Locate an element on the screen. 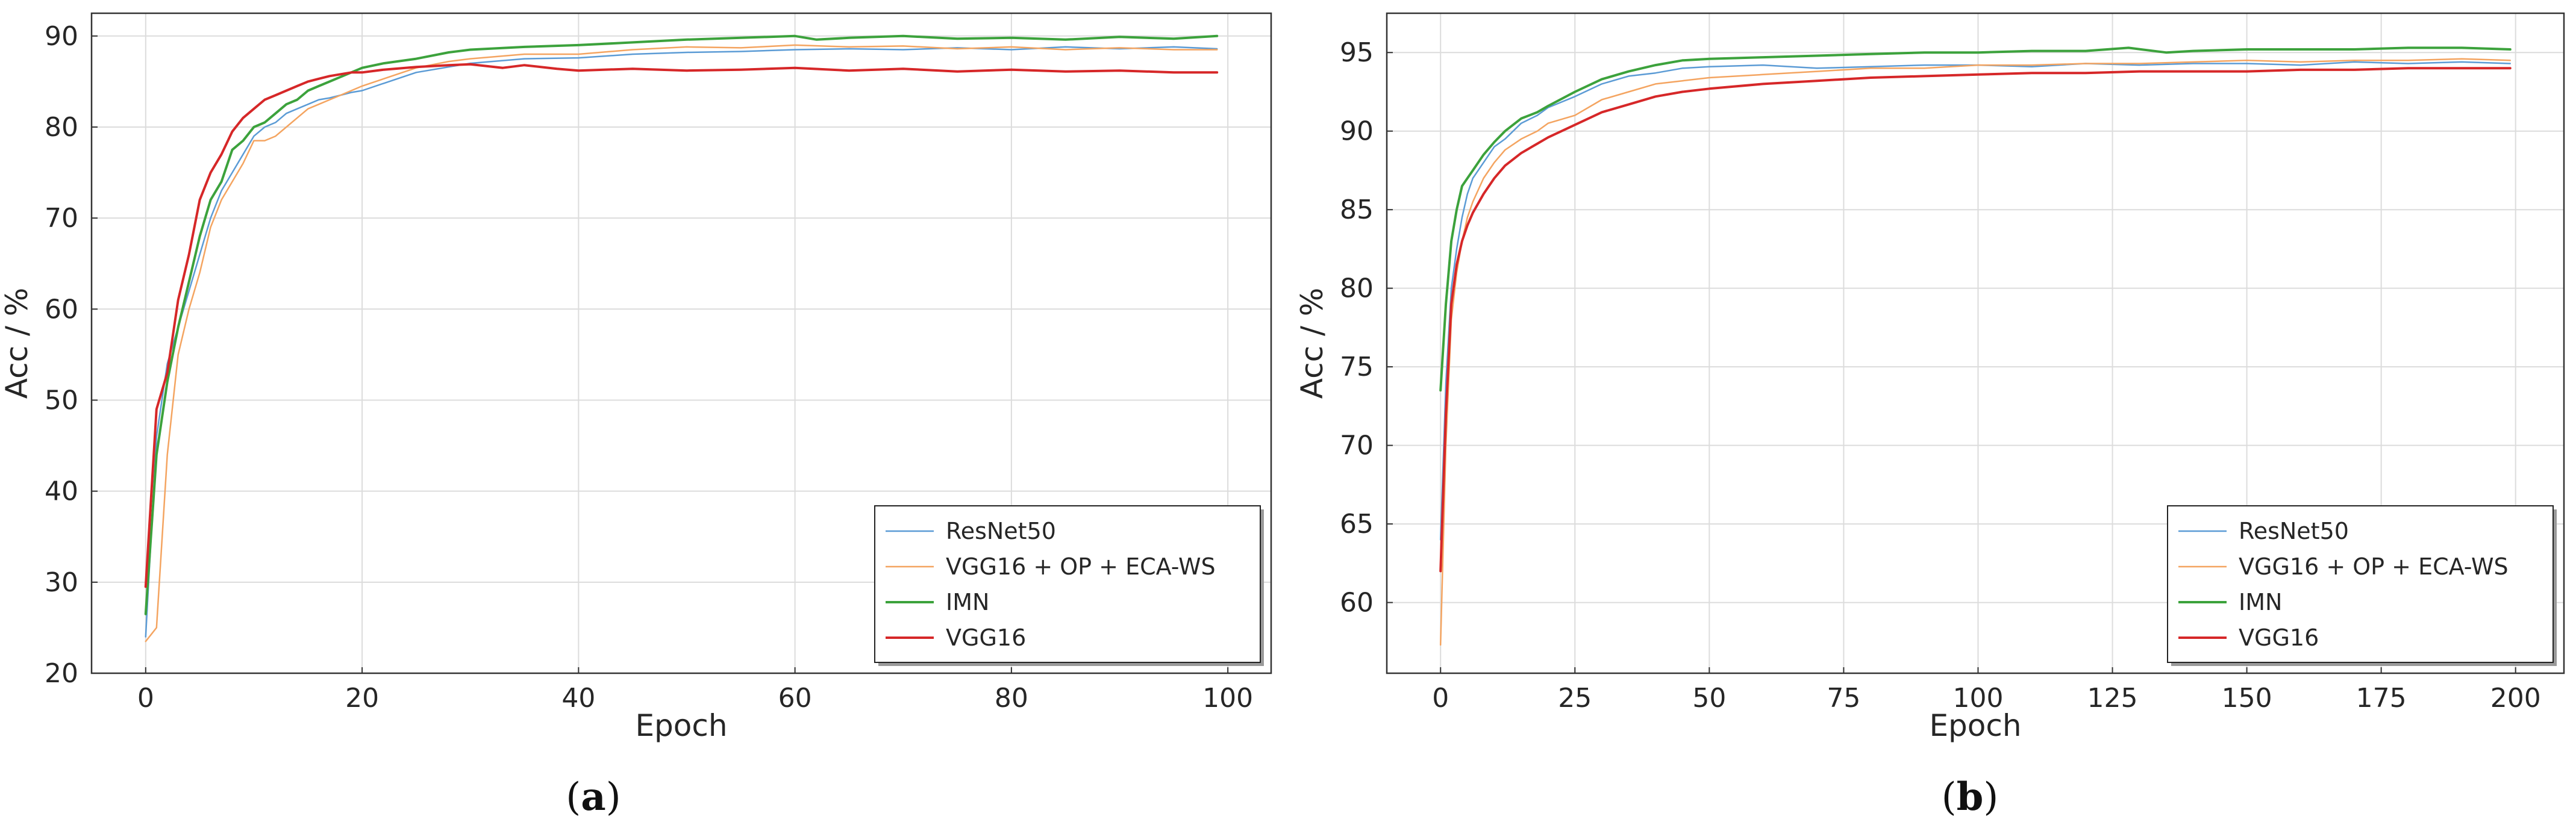 This screenshot has height=831, width=2576. caption-letter: a is located at coordinates (593, 797).